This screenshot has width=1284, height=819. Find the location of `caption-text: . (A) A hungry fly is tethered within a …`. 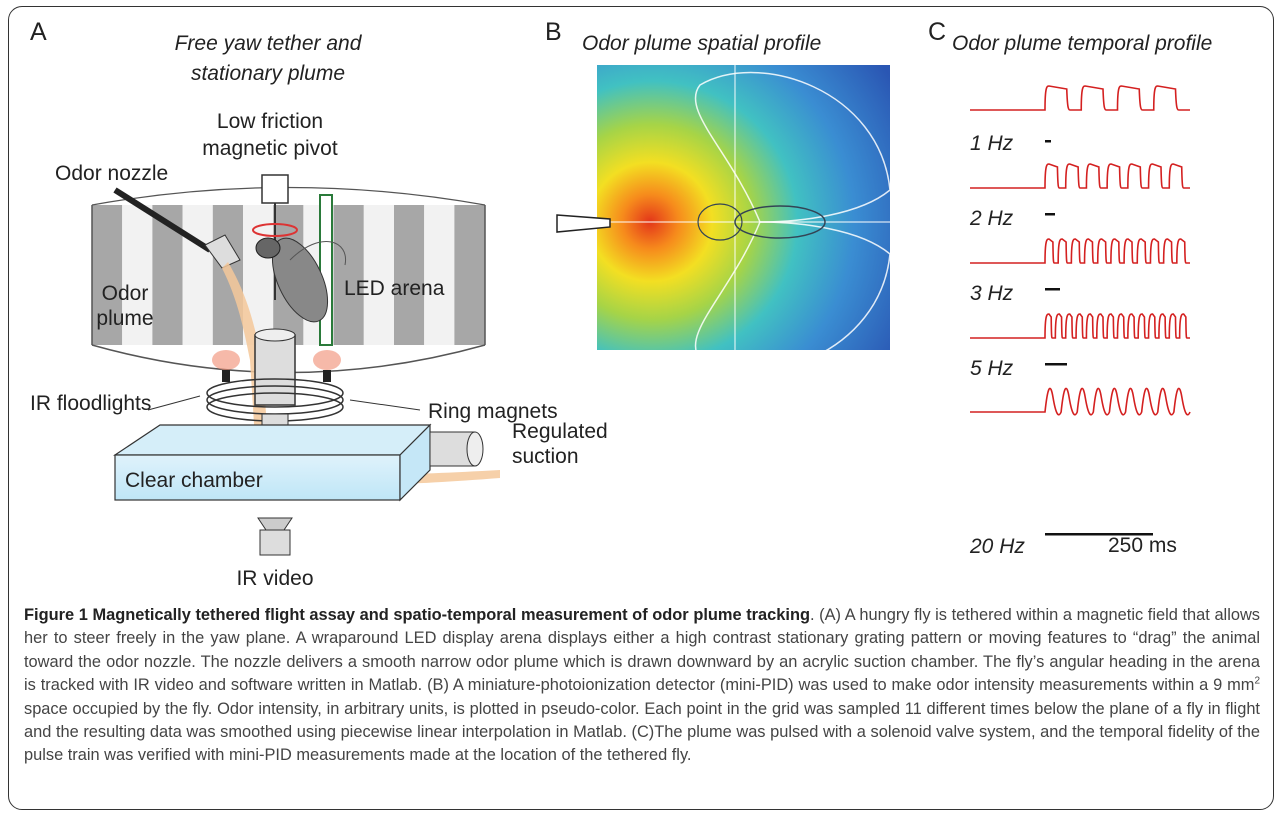

caption-text: . (A) A hungry fly is tethered within a … is located at coordinates (642, 650).